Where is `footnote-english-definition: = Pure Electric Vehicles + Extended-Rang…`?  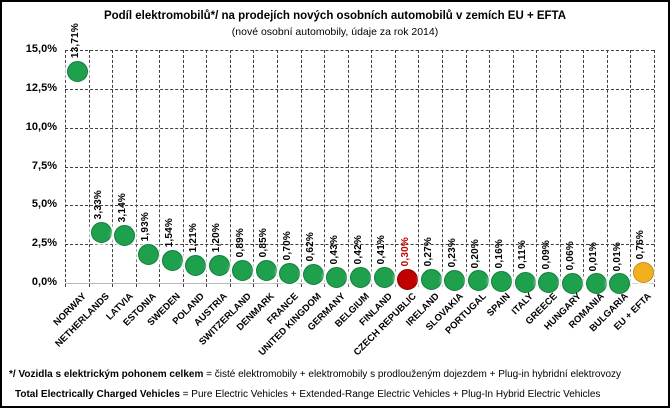
footnote-english-definition: = Pure Electric Vehicles + Extended-Rang… is located at coordinates (390, 394).